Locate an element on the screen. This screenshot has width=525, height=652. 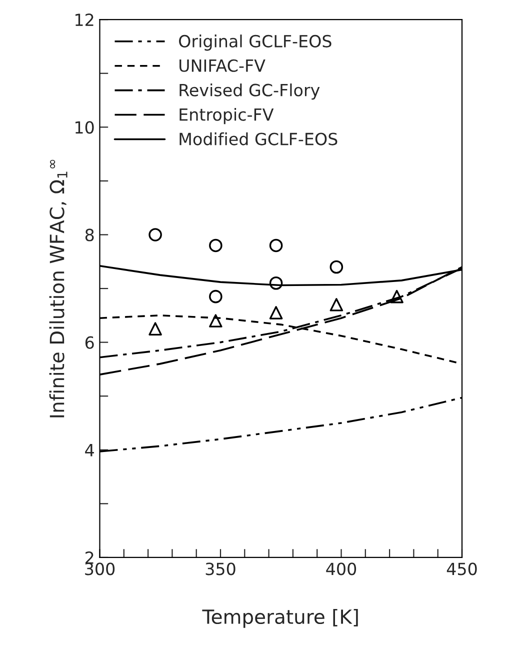
legend-label: Original GCLF-EOS is located at coordinates (255, 42).